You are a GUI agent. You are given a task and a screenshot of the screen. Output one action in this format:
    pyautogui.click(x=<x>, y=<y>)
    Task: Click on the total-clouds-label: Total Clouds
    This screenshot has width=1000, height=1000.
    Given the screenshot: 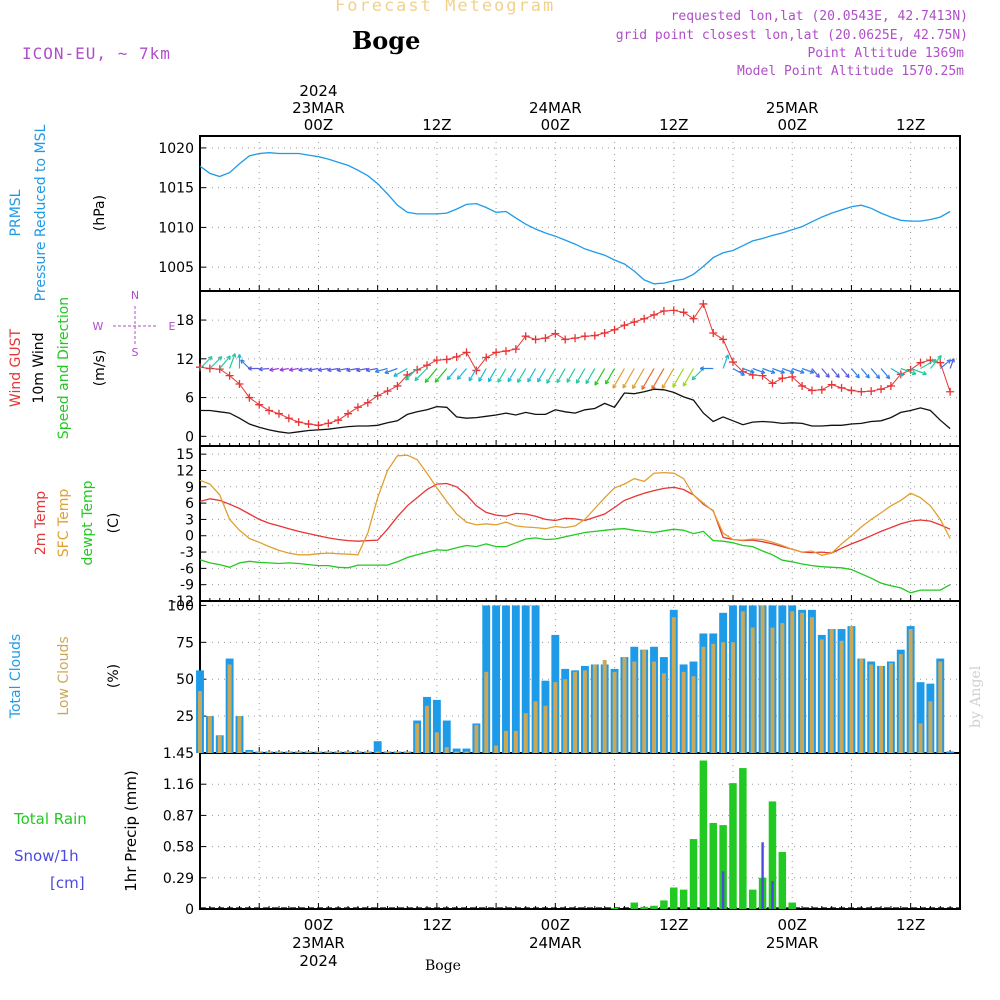 What is the action you would take?
    pyautogui.click(x=16, y=676)
    